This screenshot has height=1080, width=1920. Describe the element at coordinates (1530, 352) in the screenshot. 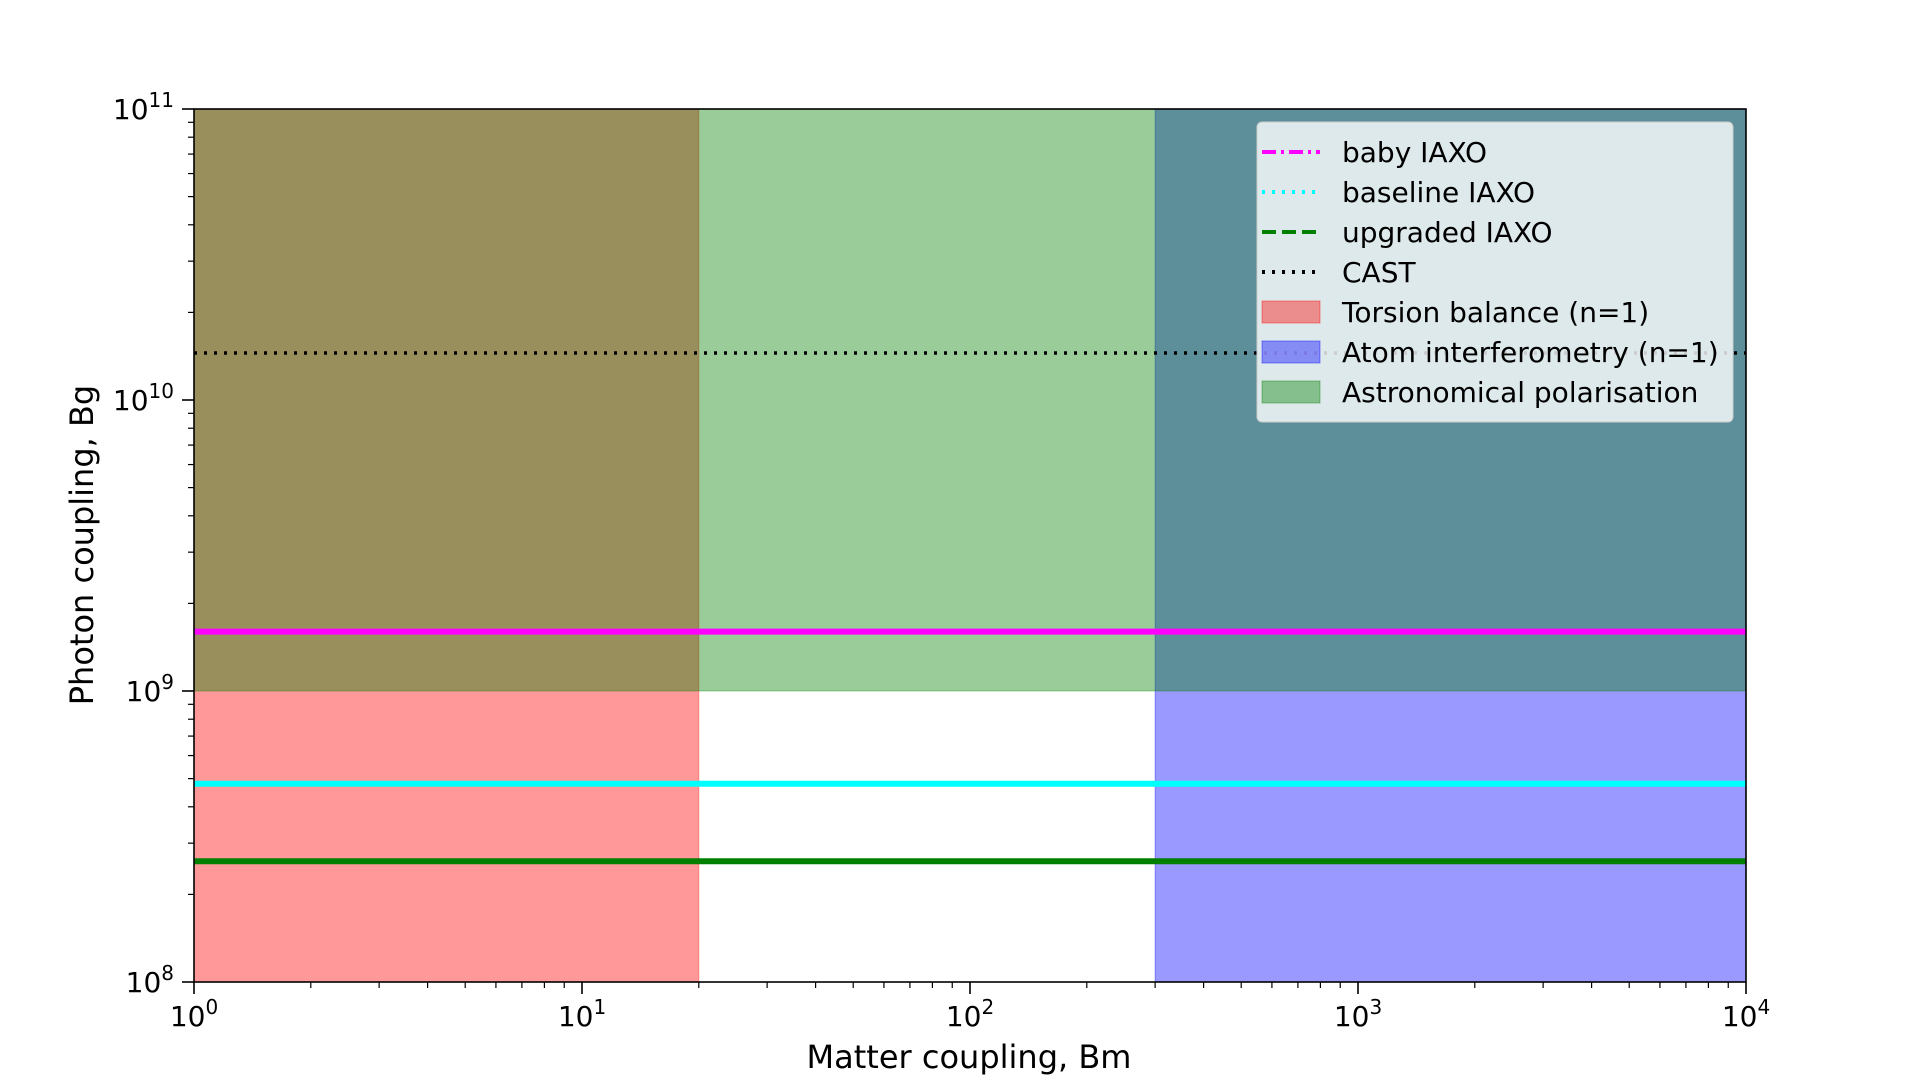

I see `legend-label-atom-interferometry-n-1: Atom interferometry (n=1)` at that location.